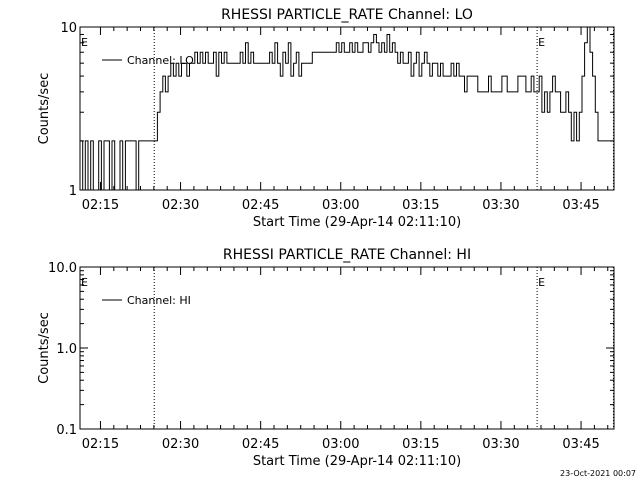  I want to click on y-tick-label: 10, so click(68, 28).